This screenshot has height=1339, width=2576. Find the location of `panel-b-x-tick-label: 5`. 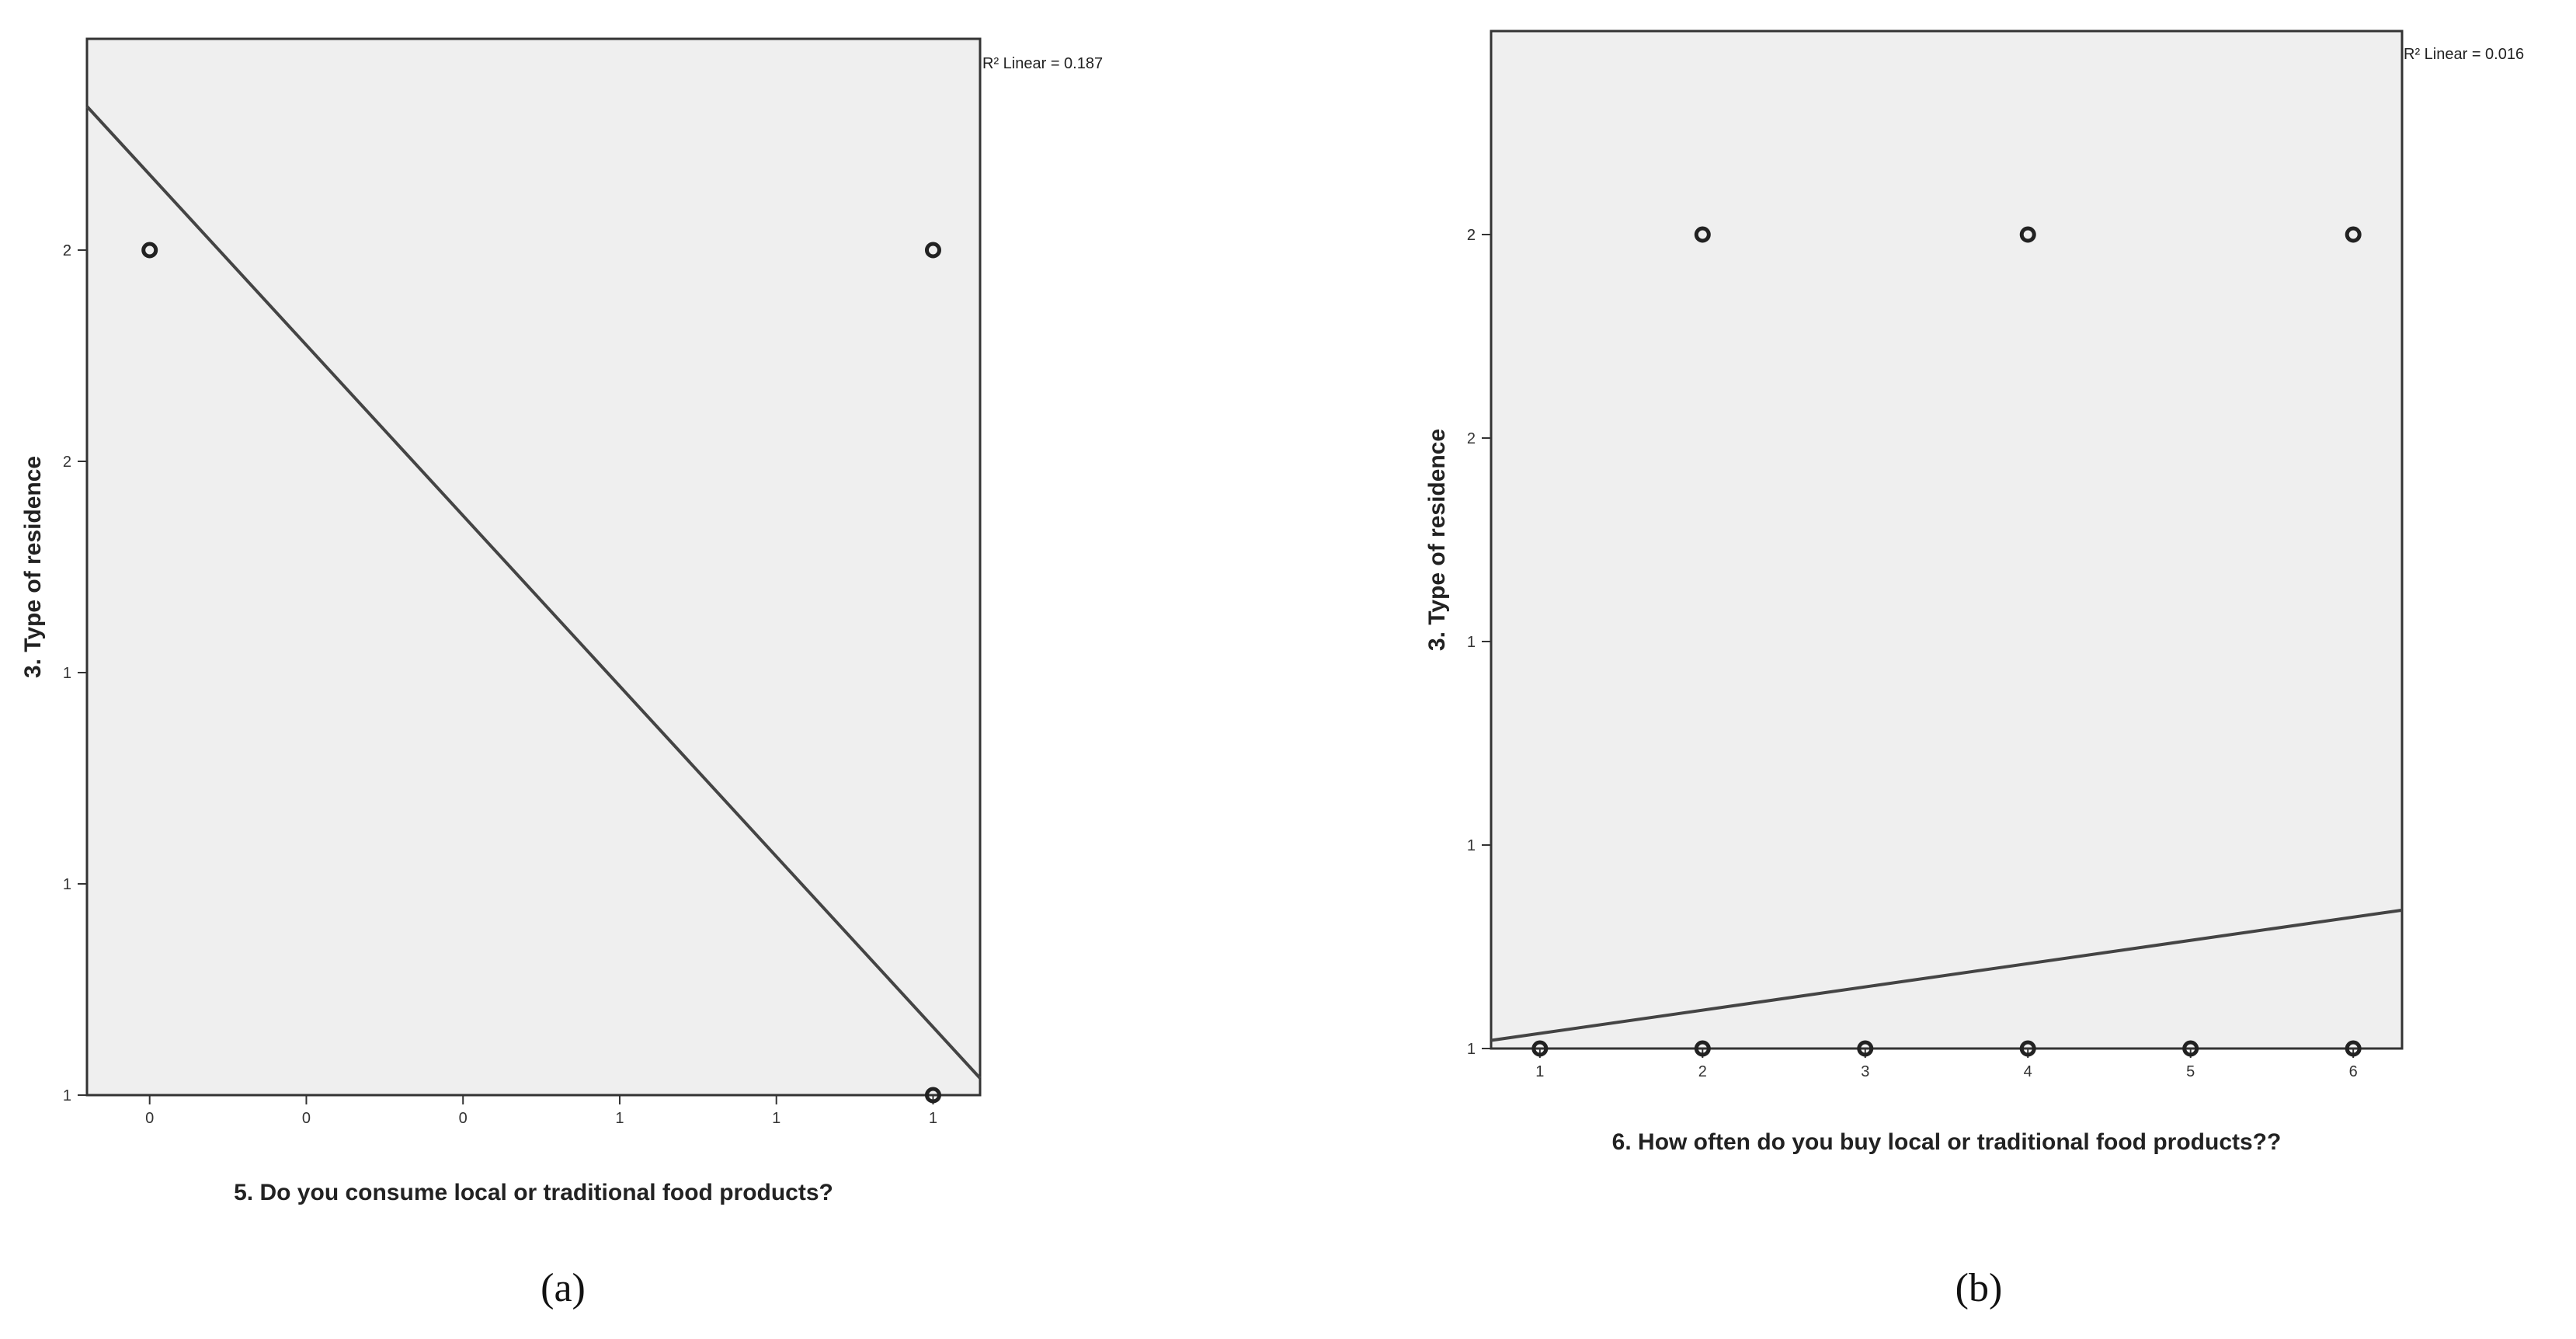

panel-b-x-tick-label: 5 is located at coordinates (2190, 1071).